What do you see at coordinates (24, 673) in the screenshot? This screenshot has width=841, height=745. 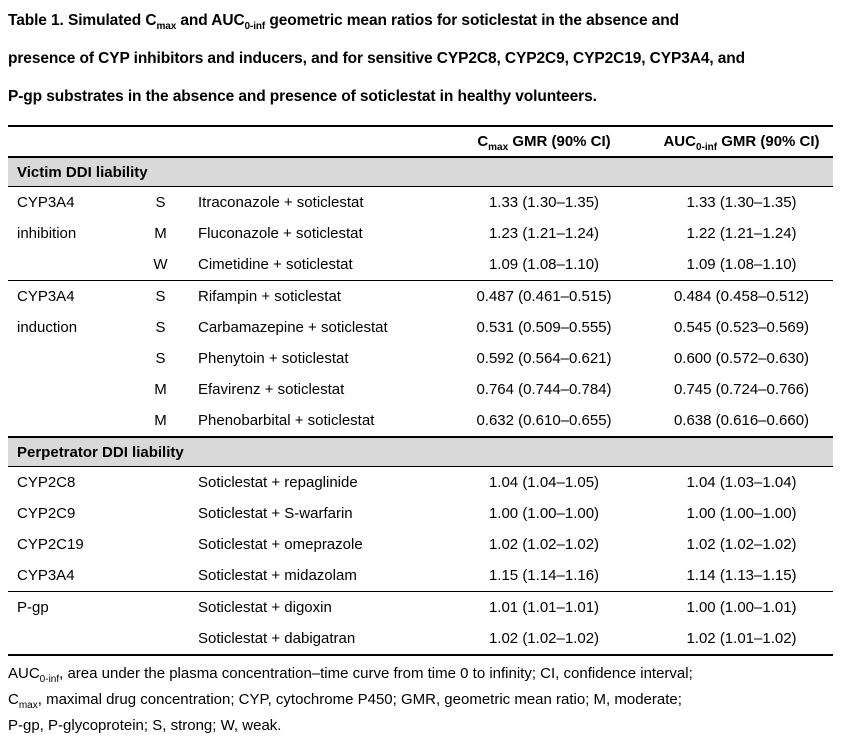 I see `footnote-text: AUC` at bounding box center [24, 673].